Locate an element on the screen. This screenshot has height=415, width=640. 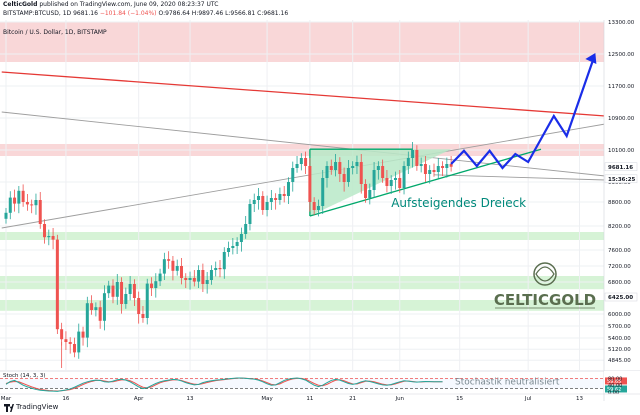
price-tick-label: 8200.00 is located at coordinates (619, 227).